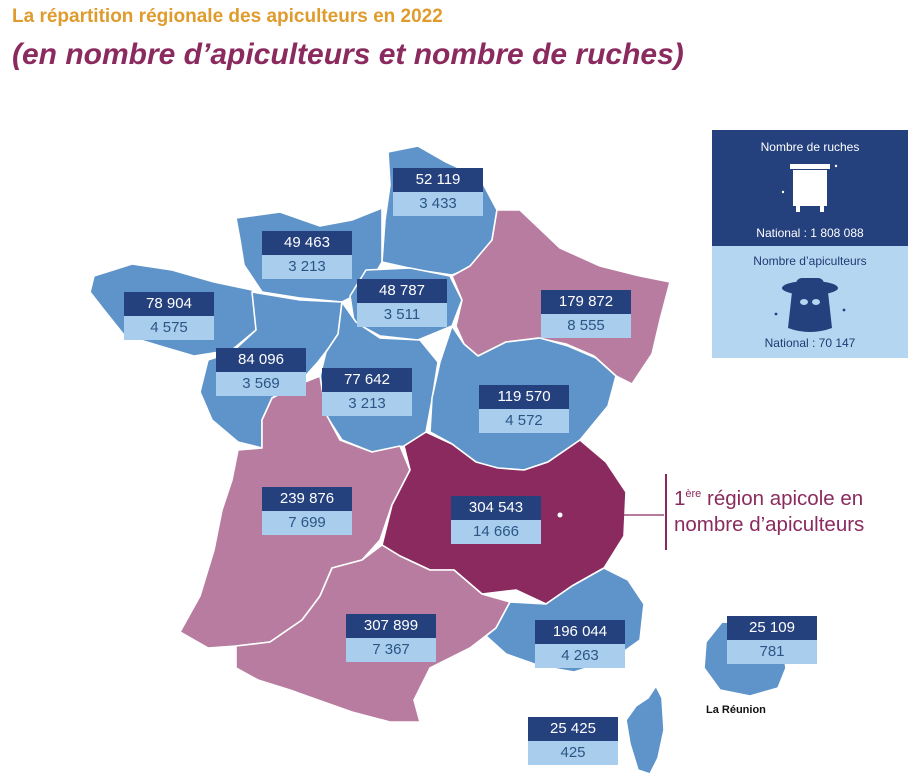  Describe the element at coordinates (645, 730) in the screenshot. I see `region-corse` at that location.